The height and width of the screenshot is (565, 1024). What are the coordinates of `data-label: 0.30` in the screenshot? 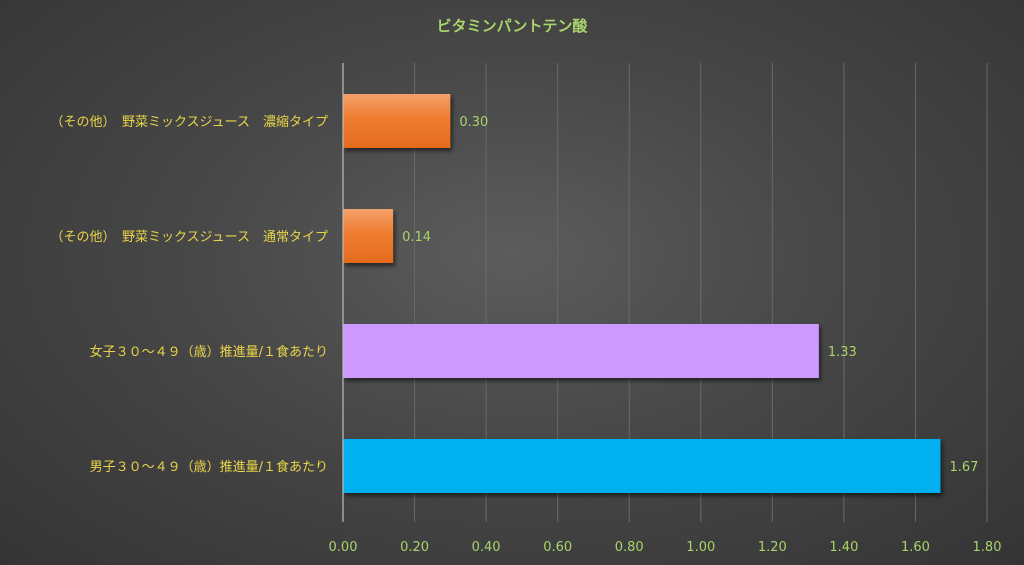 It's located at (473, 122).